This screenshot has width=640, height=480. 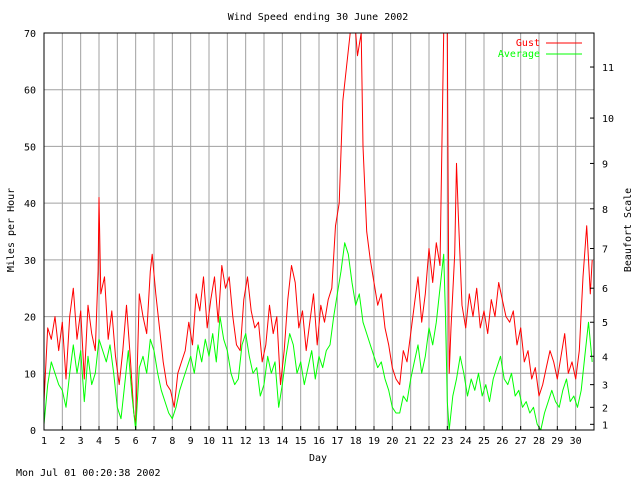 I want to click on beaufort-tick-label: 8, so click(x=605, y=210).